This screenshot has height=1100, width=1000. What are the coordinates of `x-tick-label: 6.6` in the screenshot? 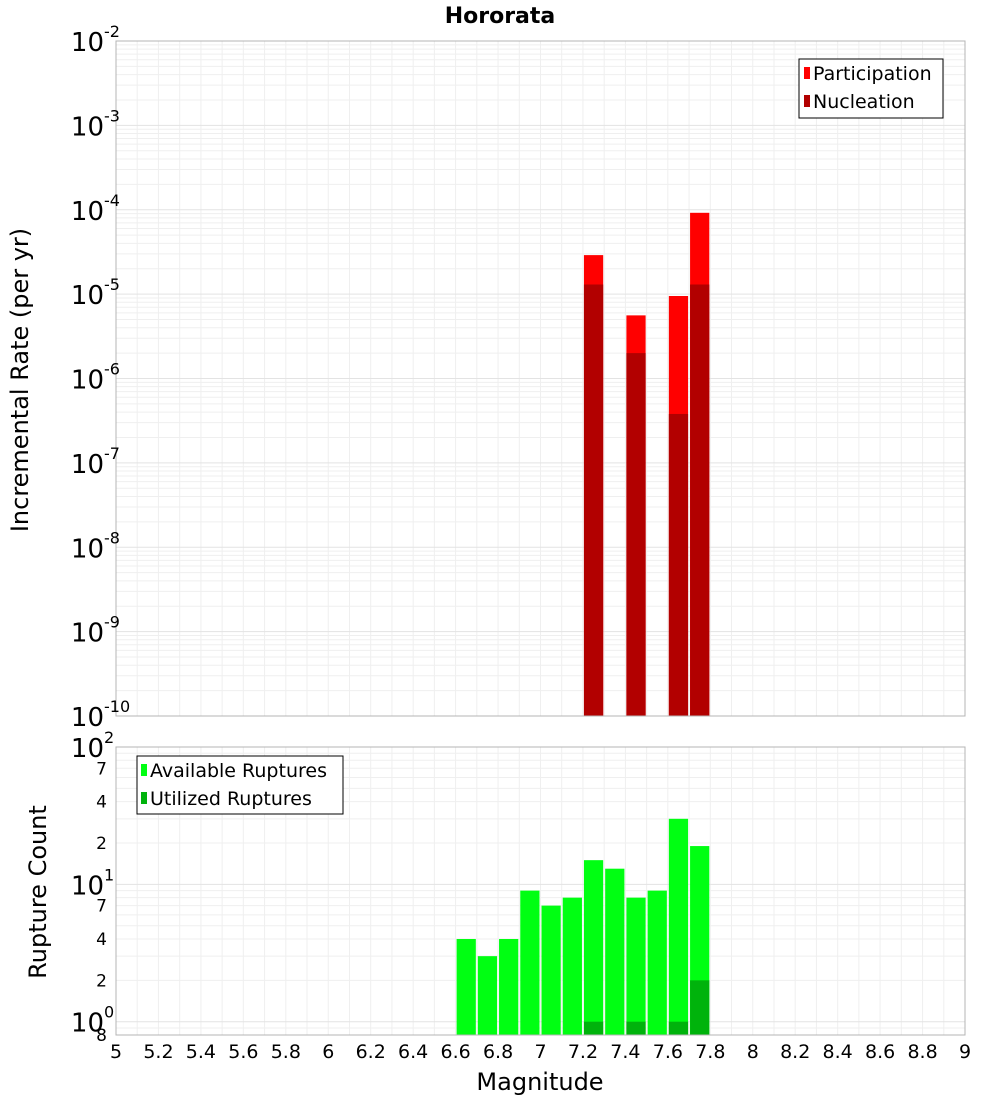 It's located at (455, 1052).